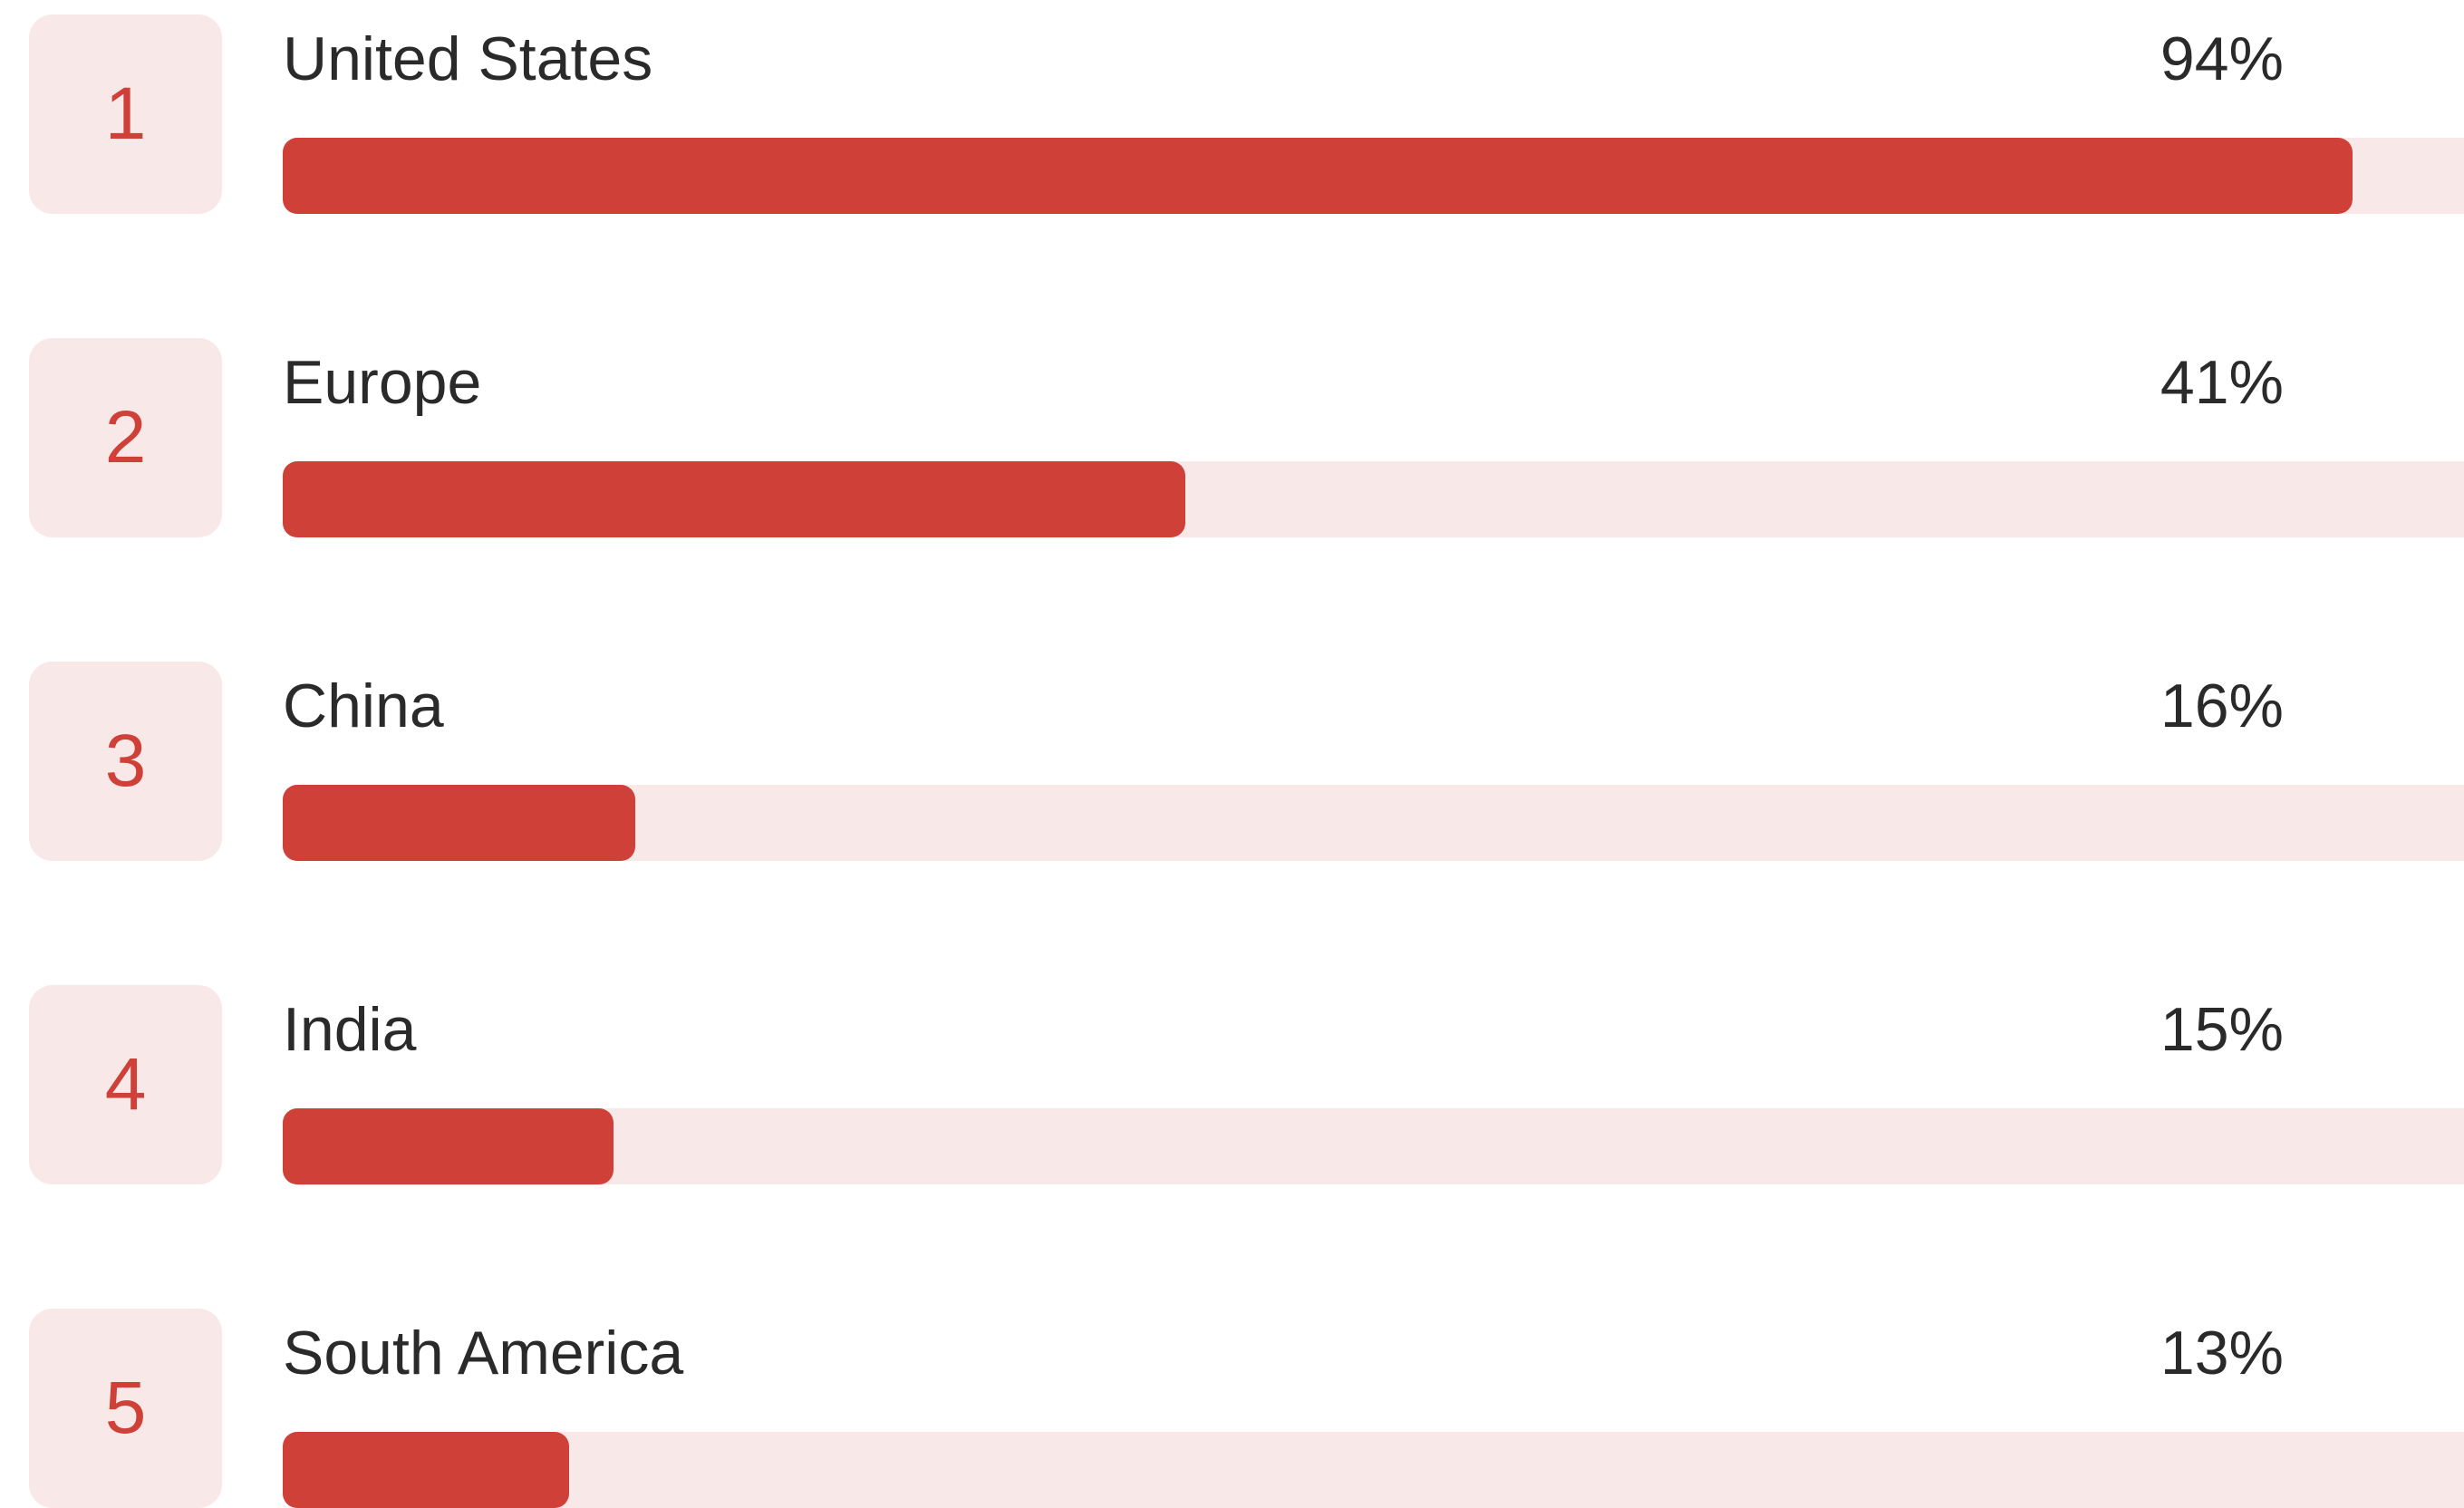 The image size is (2464, 1508). What do you see at coordinates (2222, 706) in the screenshot?
I see `value-label: 16%` at bounding box center [2222, 706].